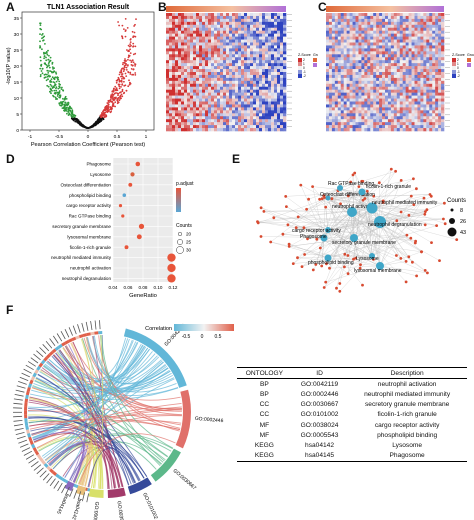 Image resolution: width=474 pixels, height=520 pixels. Describe the element at coordinates (139, 486) in the screenshot. I see `sector-arc` at that location.